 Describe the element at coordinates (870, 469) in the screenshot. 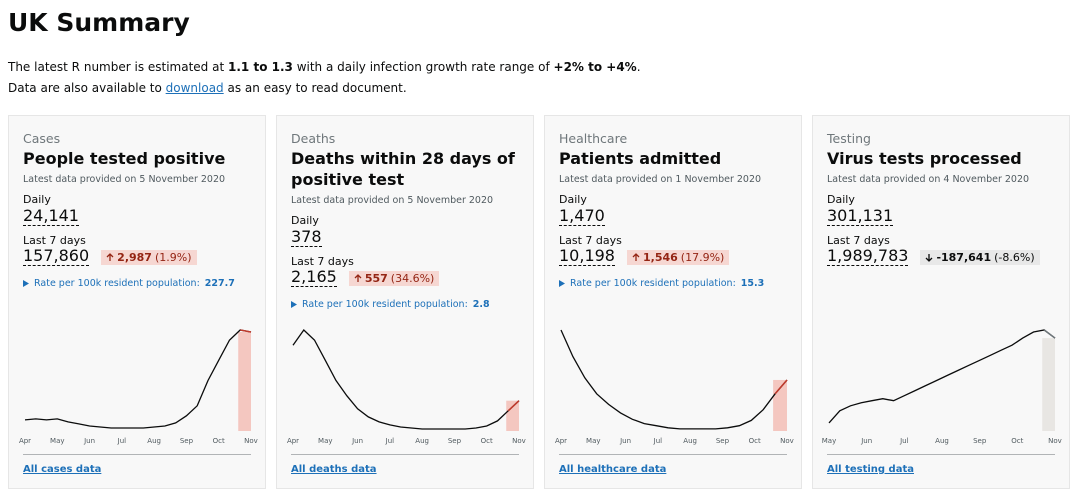

I see `card-link: All testing data` at that location.